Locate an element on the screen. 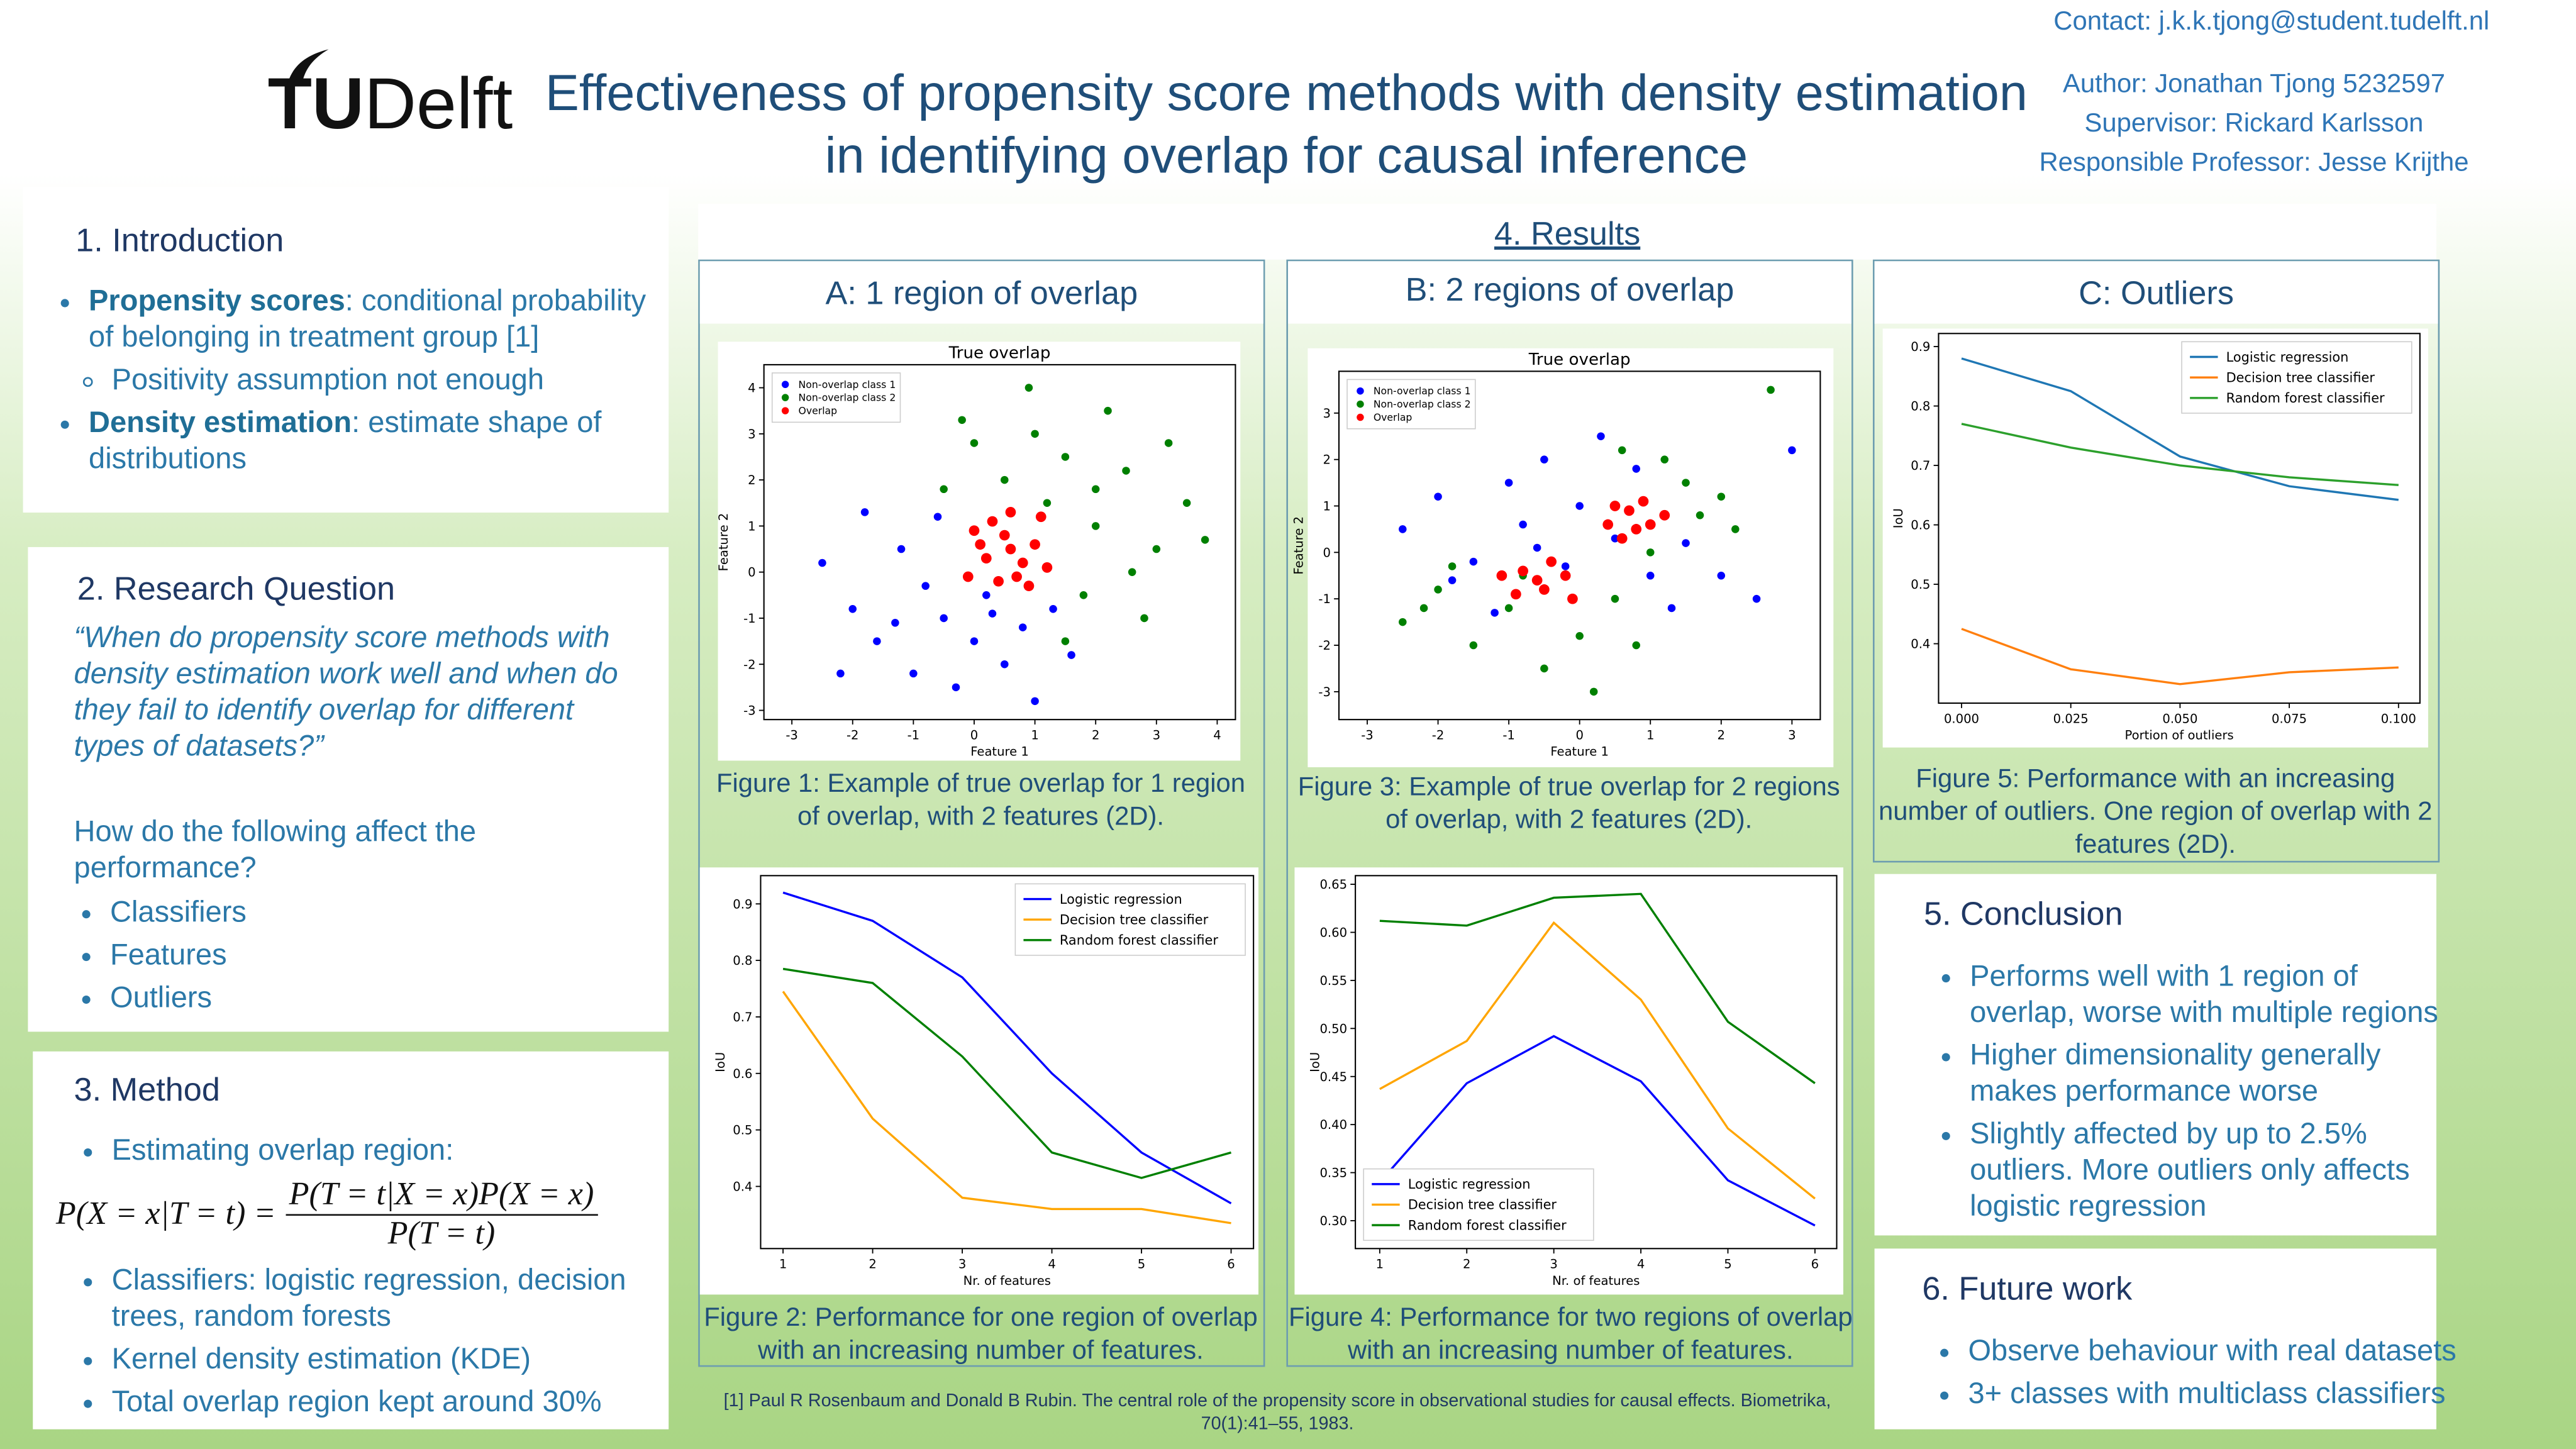 Image resolution: width=2576 pixels, height=1449 pixels. y-tick-label: 0.4 is located at coordinates (742, 1187).